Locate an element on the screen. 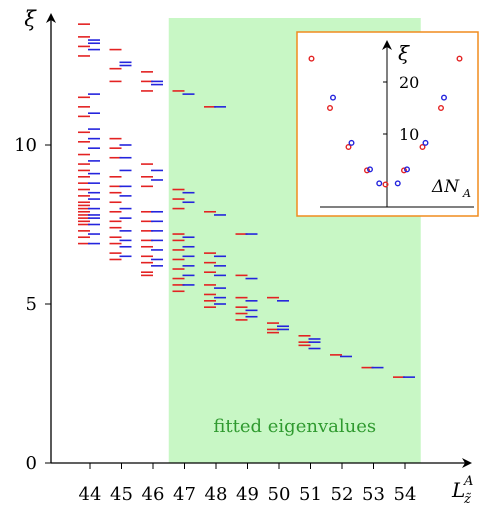 The width and height of the screenshot is (483, 506). y-tick-label: 0 is located at coordinates (31, 463).